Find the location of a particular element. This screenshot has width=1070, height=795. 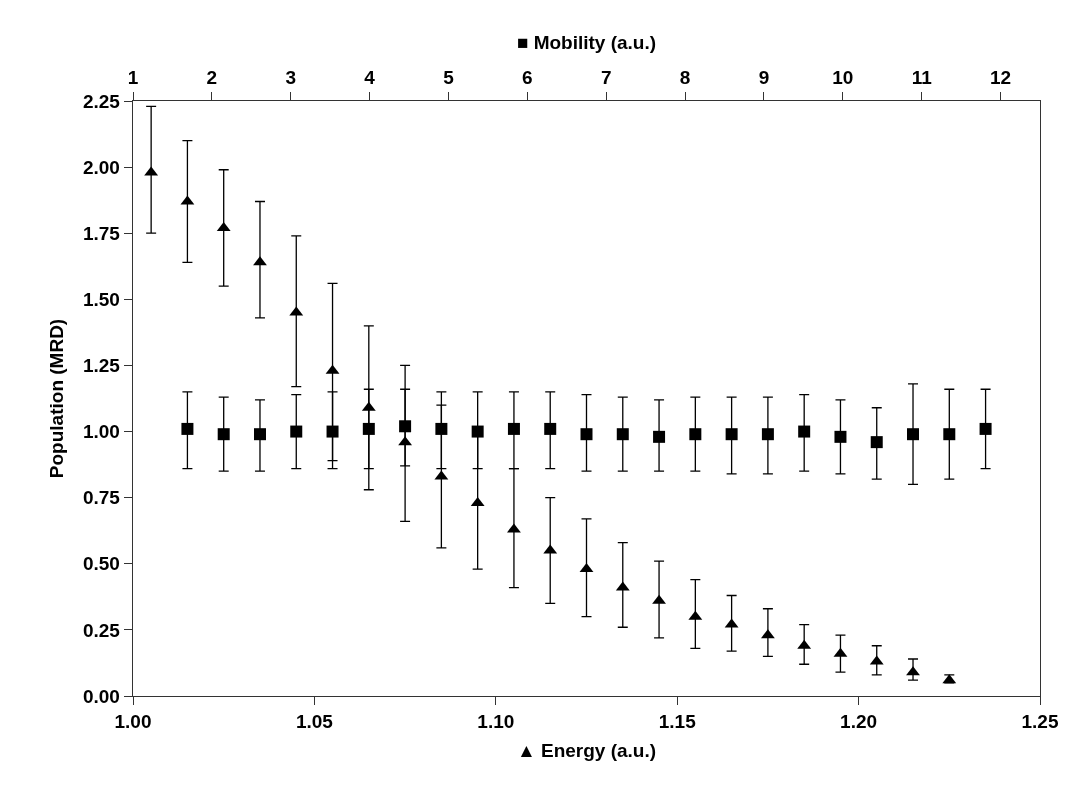

x2-tick-label: 9 is located at coordinates (764, 78).